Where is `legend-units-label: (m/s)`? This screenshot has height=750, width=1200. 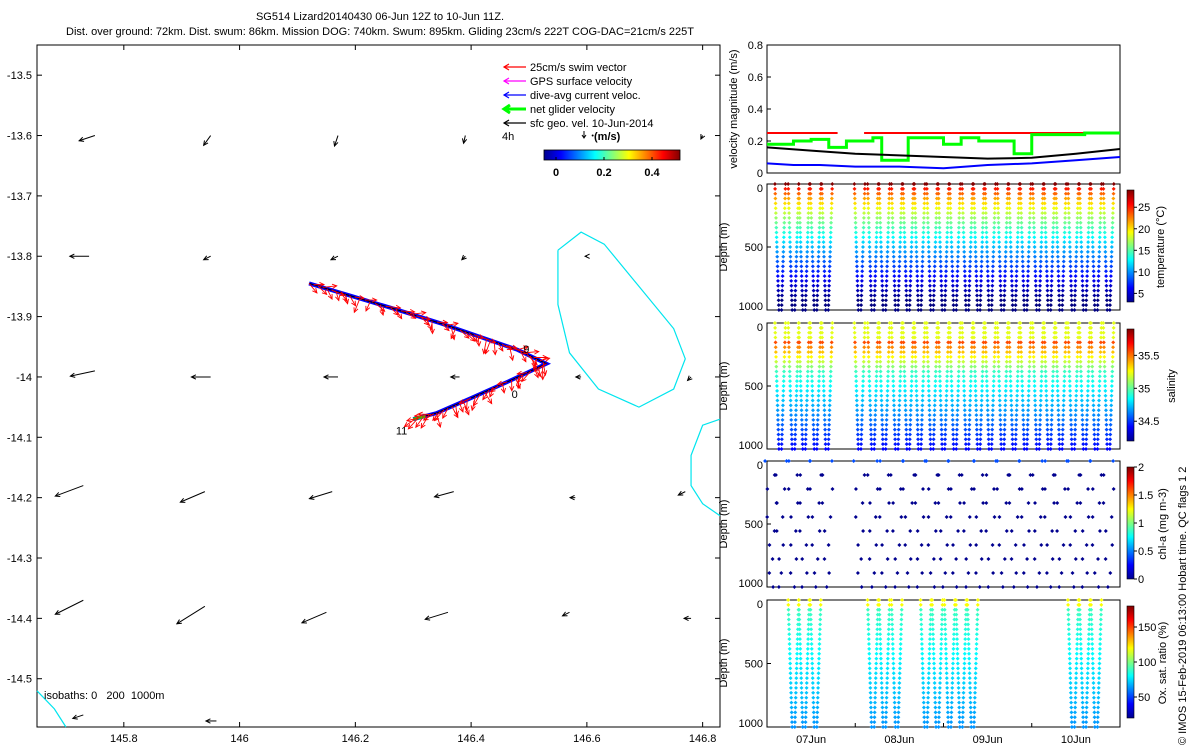
legend-units-label: (m/s) is located at coordinates (607, 137).